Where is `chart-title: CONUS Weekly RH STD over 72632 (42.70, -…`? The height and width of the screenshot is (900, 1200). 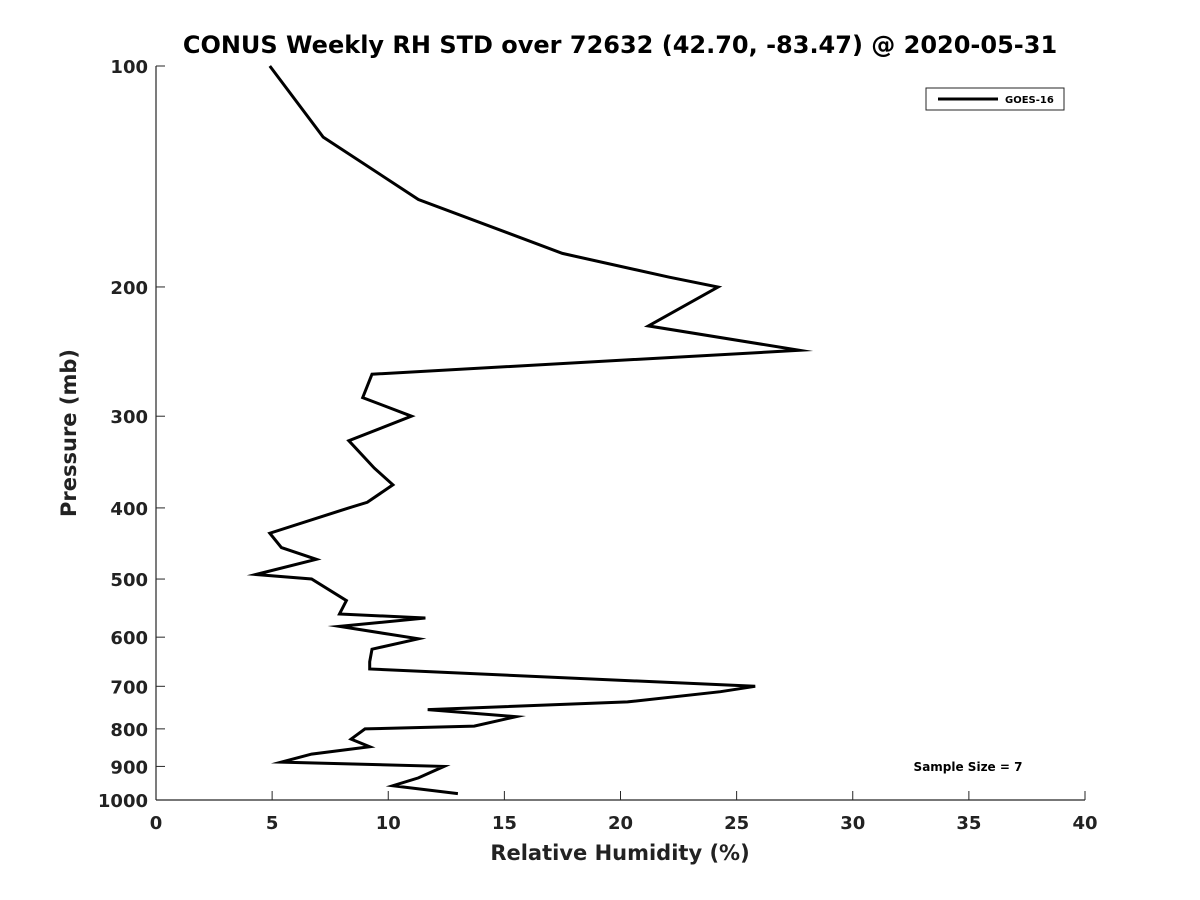 chart-title: CONUS Weekly RH STD over 72632 (42.70, -… is located at coordinates (620, 45).